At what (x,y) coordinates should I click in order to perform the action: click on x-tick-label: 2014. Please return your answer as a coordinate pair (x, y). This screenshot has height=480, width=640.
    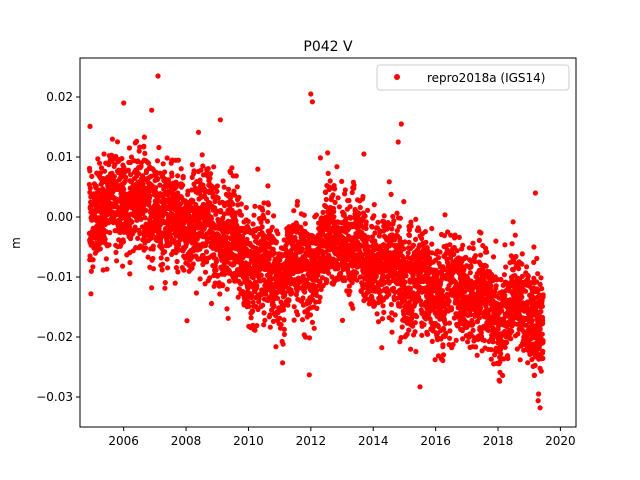
    Looking at the image, I should click on (373, 441).